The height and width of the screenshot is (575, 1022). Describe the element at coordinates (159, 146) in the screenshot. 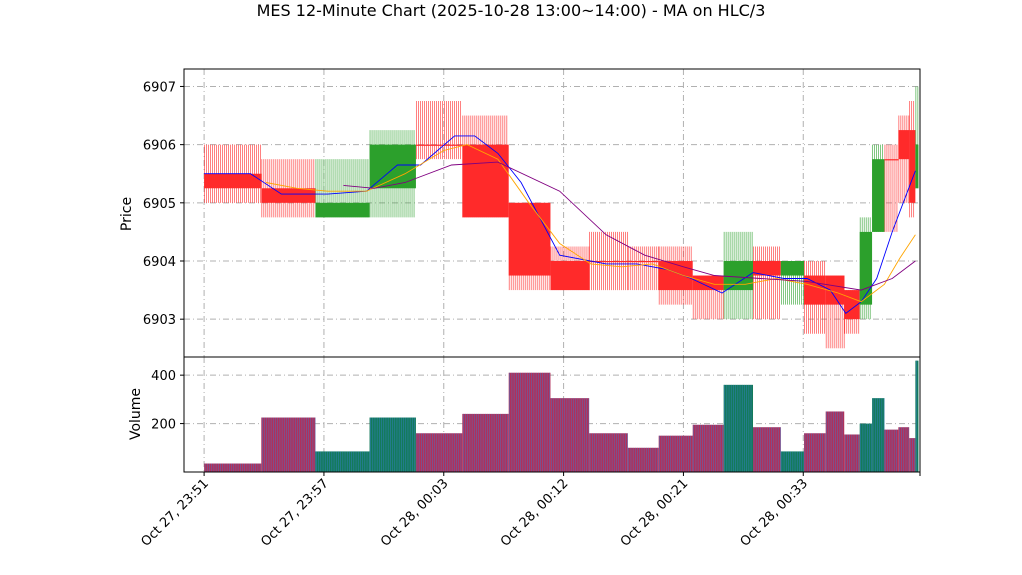

I see `price-tick-label: 6906` at that location.